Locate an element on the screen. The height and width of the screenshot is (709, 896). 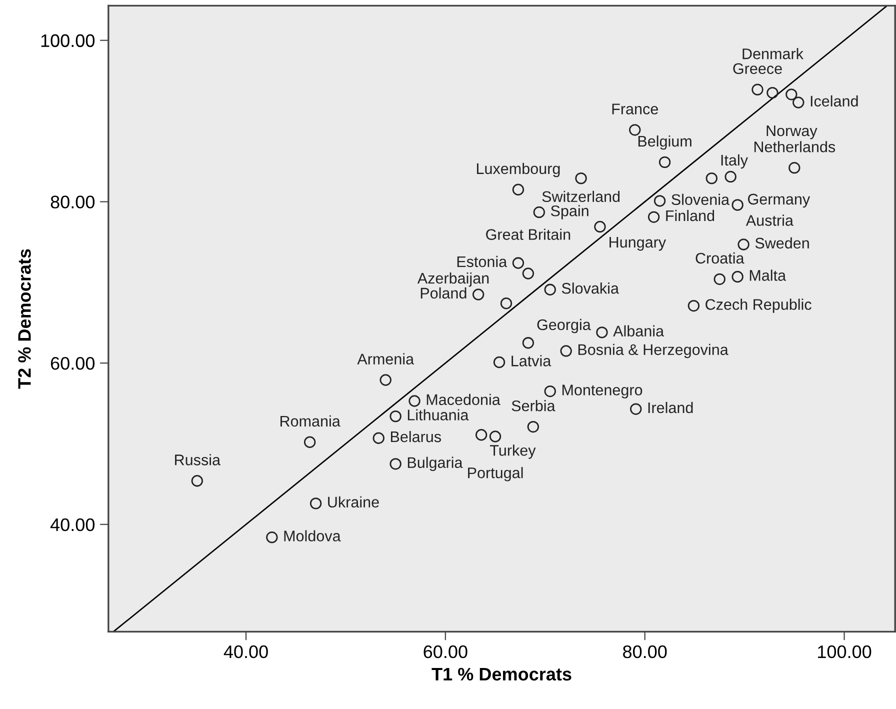
annotation: Slovakia is located at coordinates (590, 288).